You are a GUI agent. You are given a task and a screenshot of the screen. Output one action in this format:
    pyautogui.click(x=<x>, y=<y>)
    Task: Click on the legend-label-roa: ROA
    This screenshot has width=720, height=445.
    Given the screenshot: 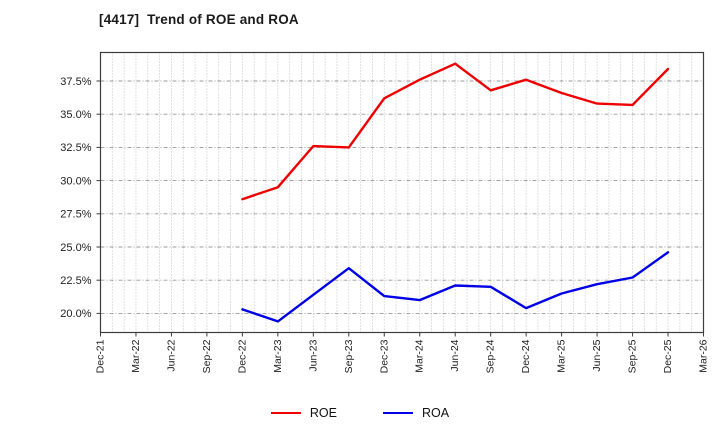 What is the action you would take?
    pyautogui.click(x=436, y=413)
    